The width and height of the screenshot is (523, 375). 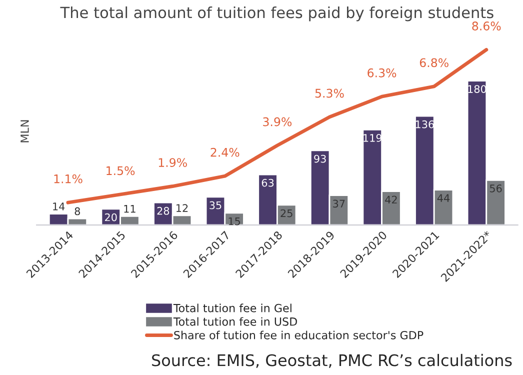 What do you see at coordinates (130, 209) in the screenshot?
I see `data-label: 11` at bounding box center [130, 209].